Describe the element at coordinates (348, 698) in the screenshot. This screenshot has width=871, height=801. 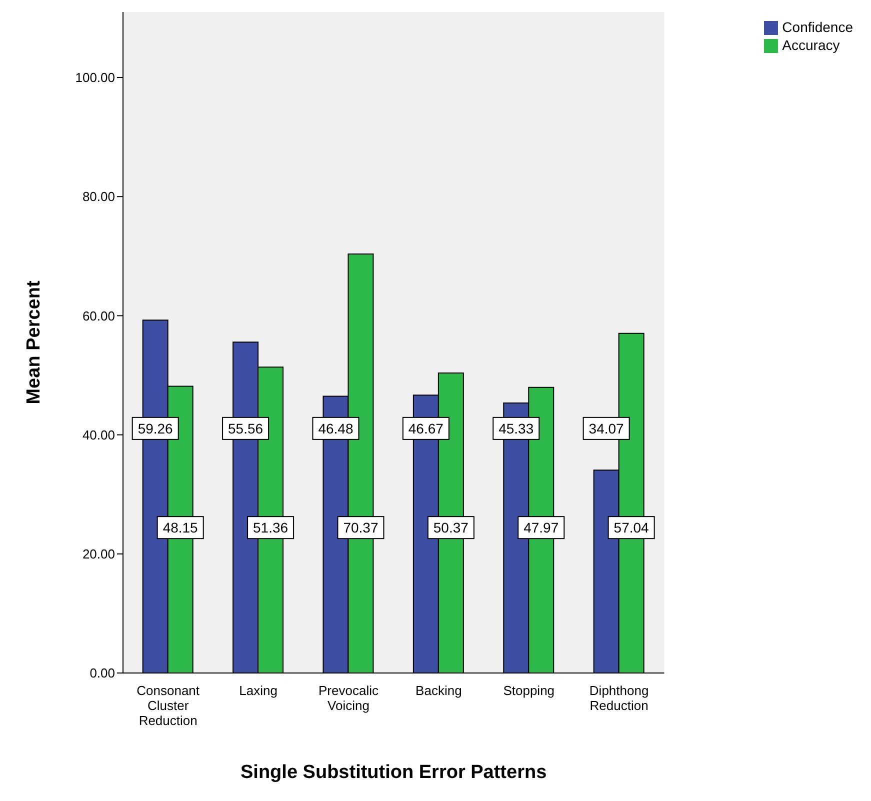
I see `x-tick-label: Prevocalic Voicing` at that location.